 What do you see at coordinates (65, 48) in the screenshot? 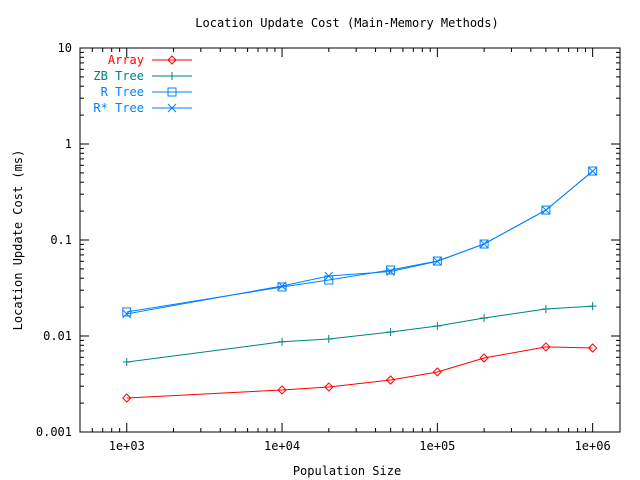
I see `y-tick-label: 10` at bounding box center [65, 48].